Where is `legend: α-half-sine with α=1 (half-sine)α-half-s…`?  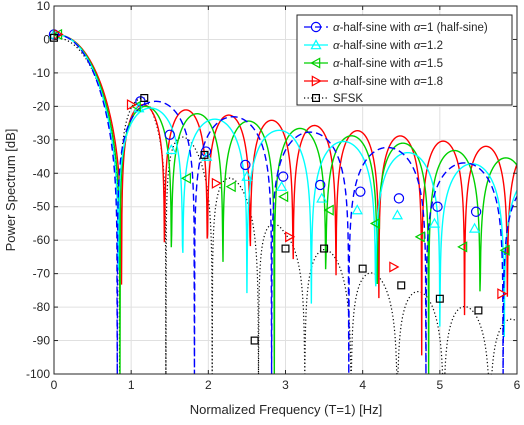
legend: α-half-sine with α=1 (half-sine)α-half-s… is located at coordinates (404, 60).